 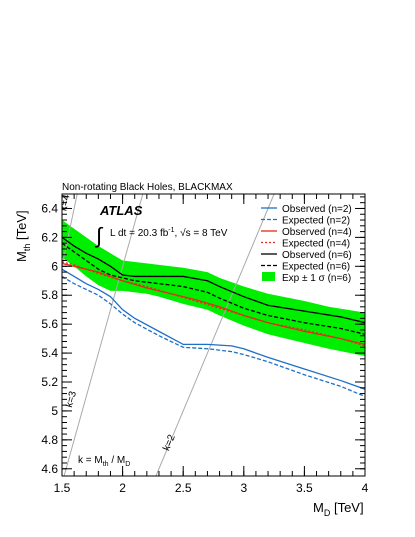 What do you see at coordinates (147, 187) in the screenshot?
I see `chart-title: Non-rotating Black Holes, BLACKMAX` at bounding box center [147, 187].